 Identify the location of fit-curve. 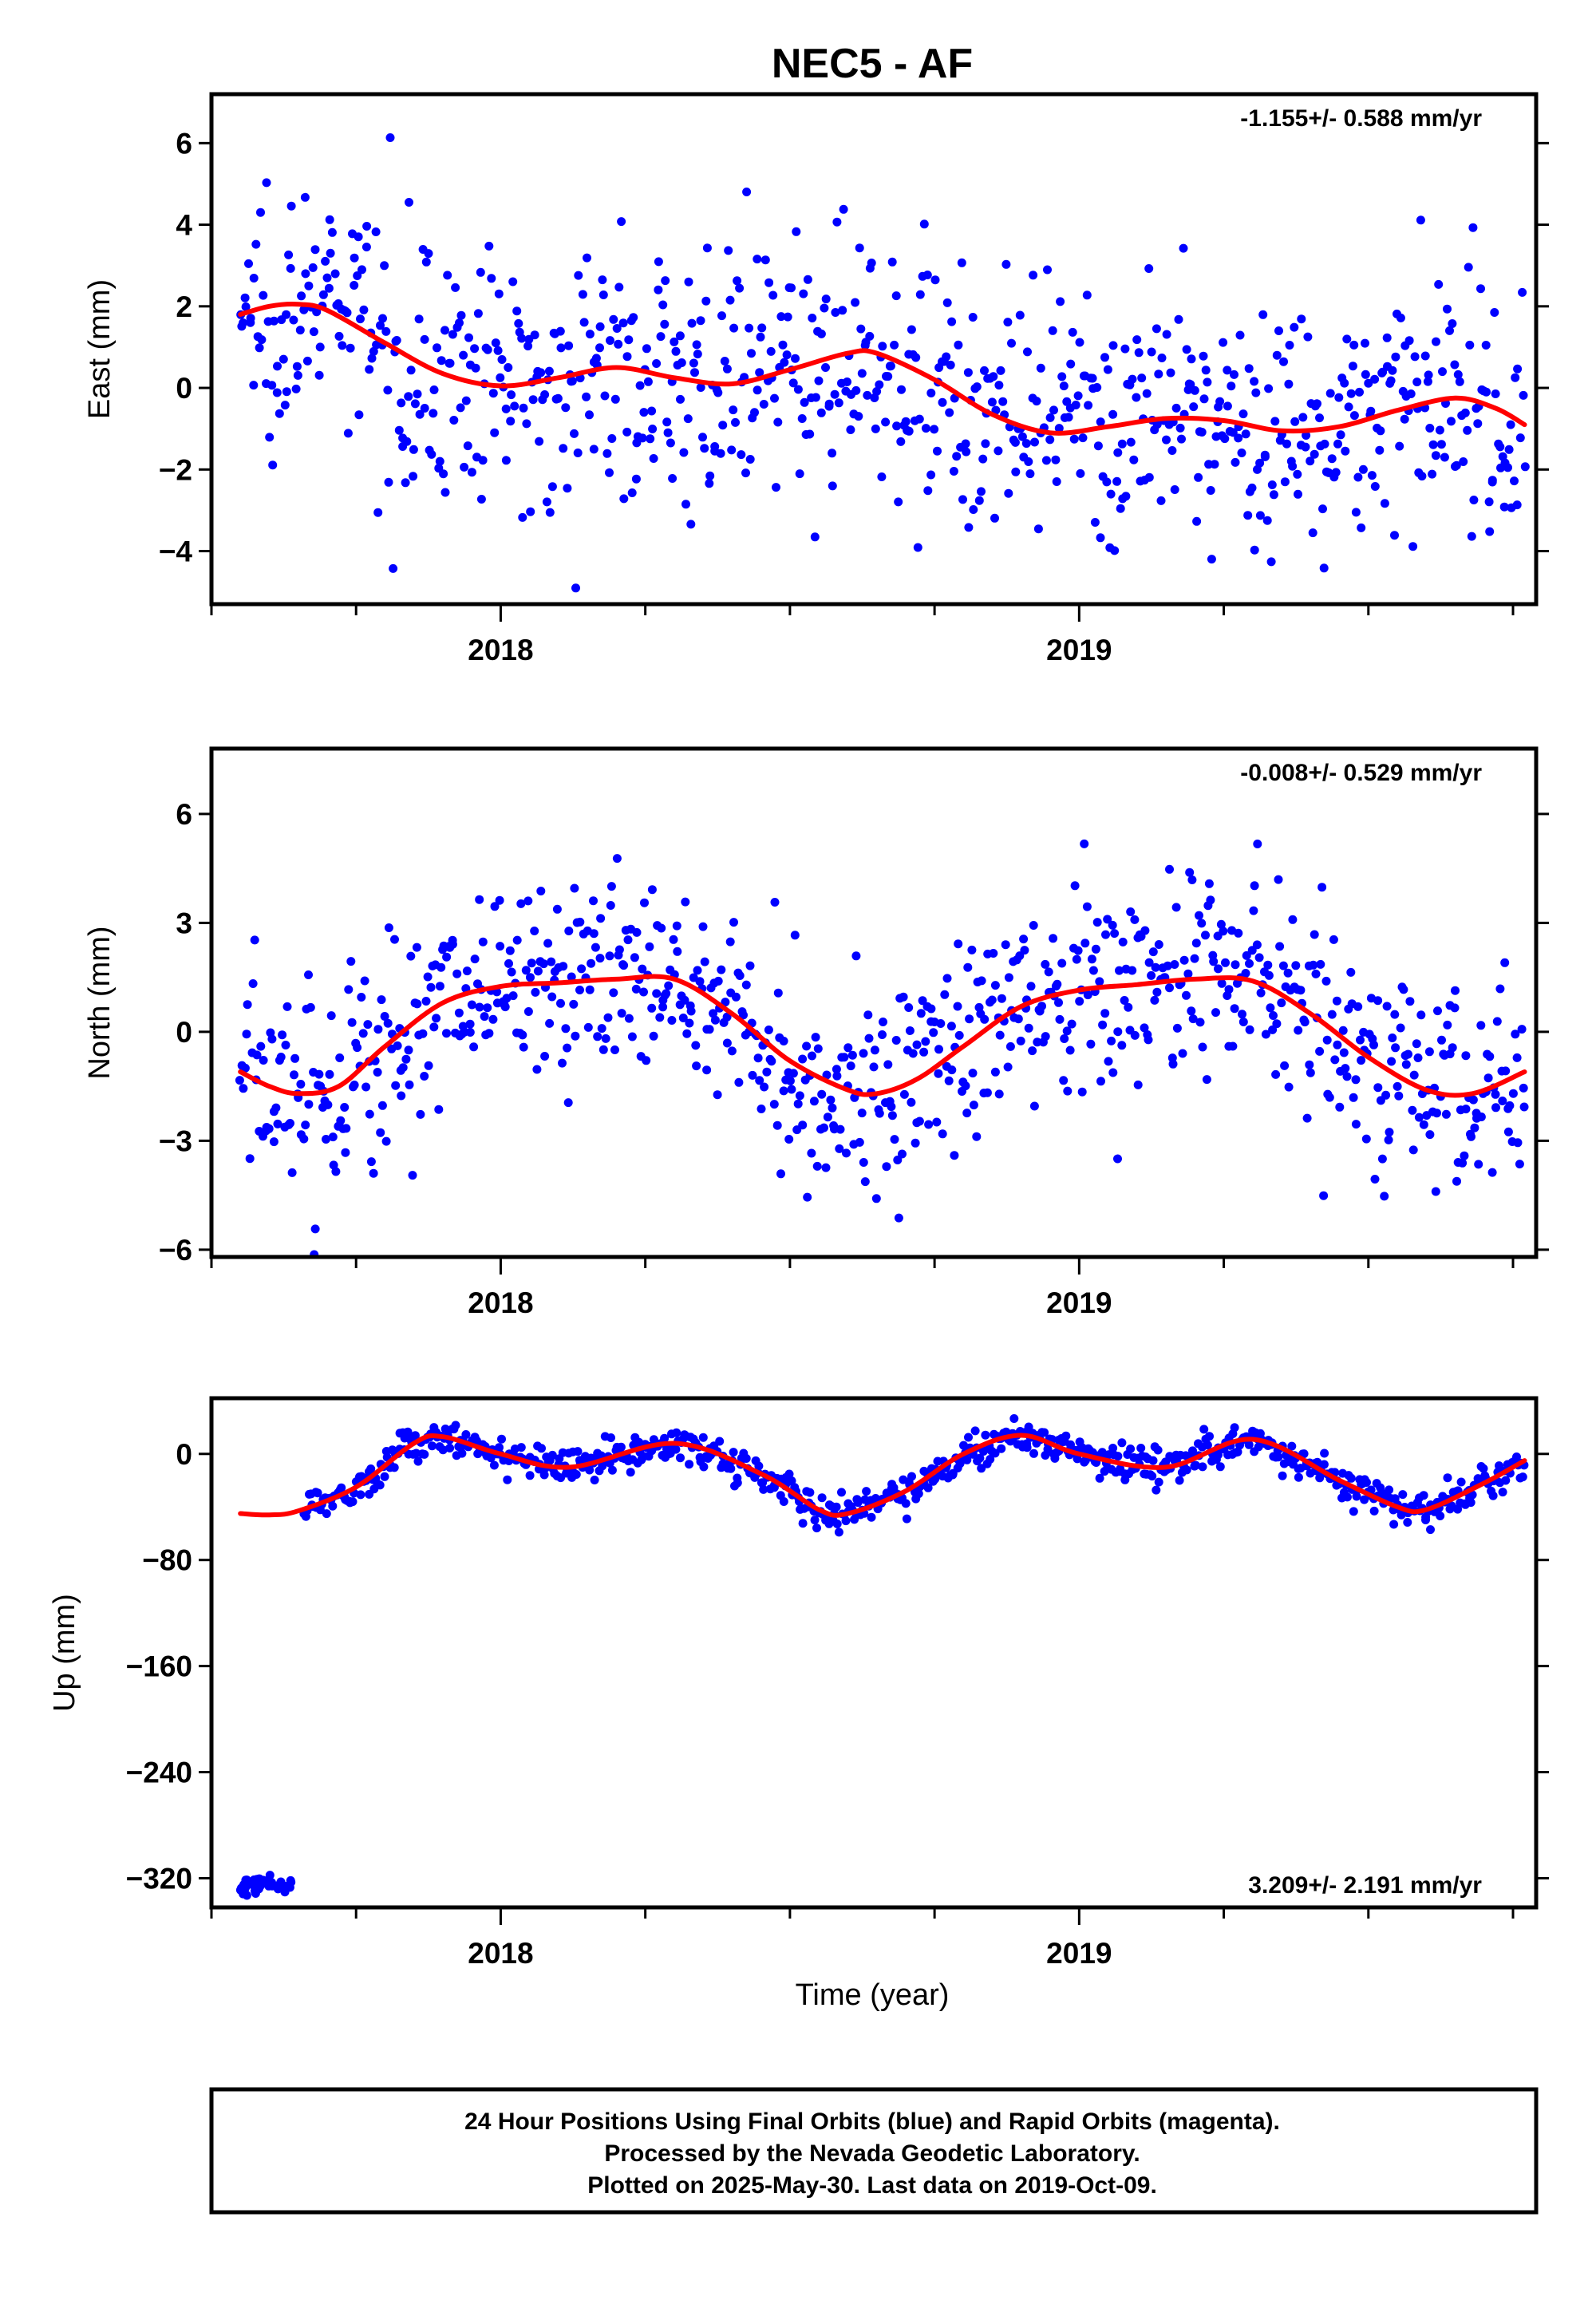
(883, 369).